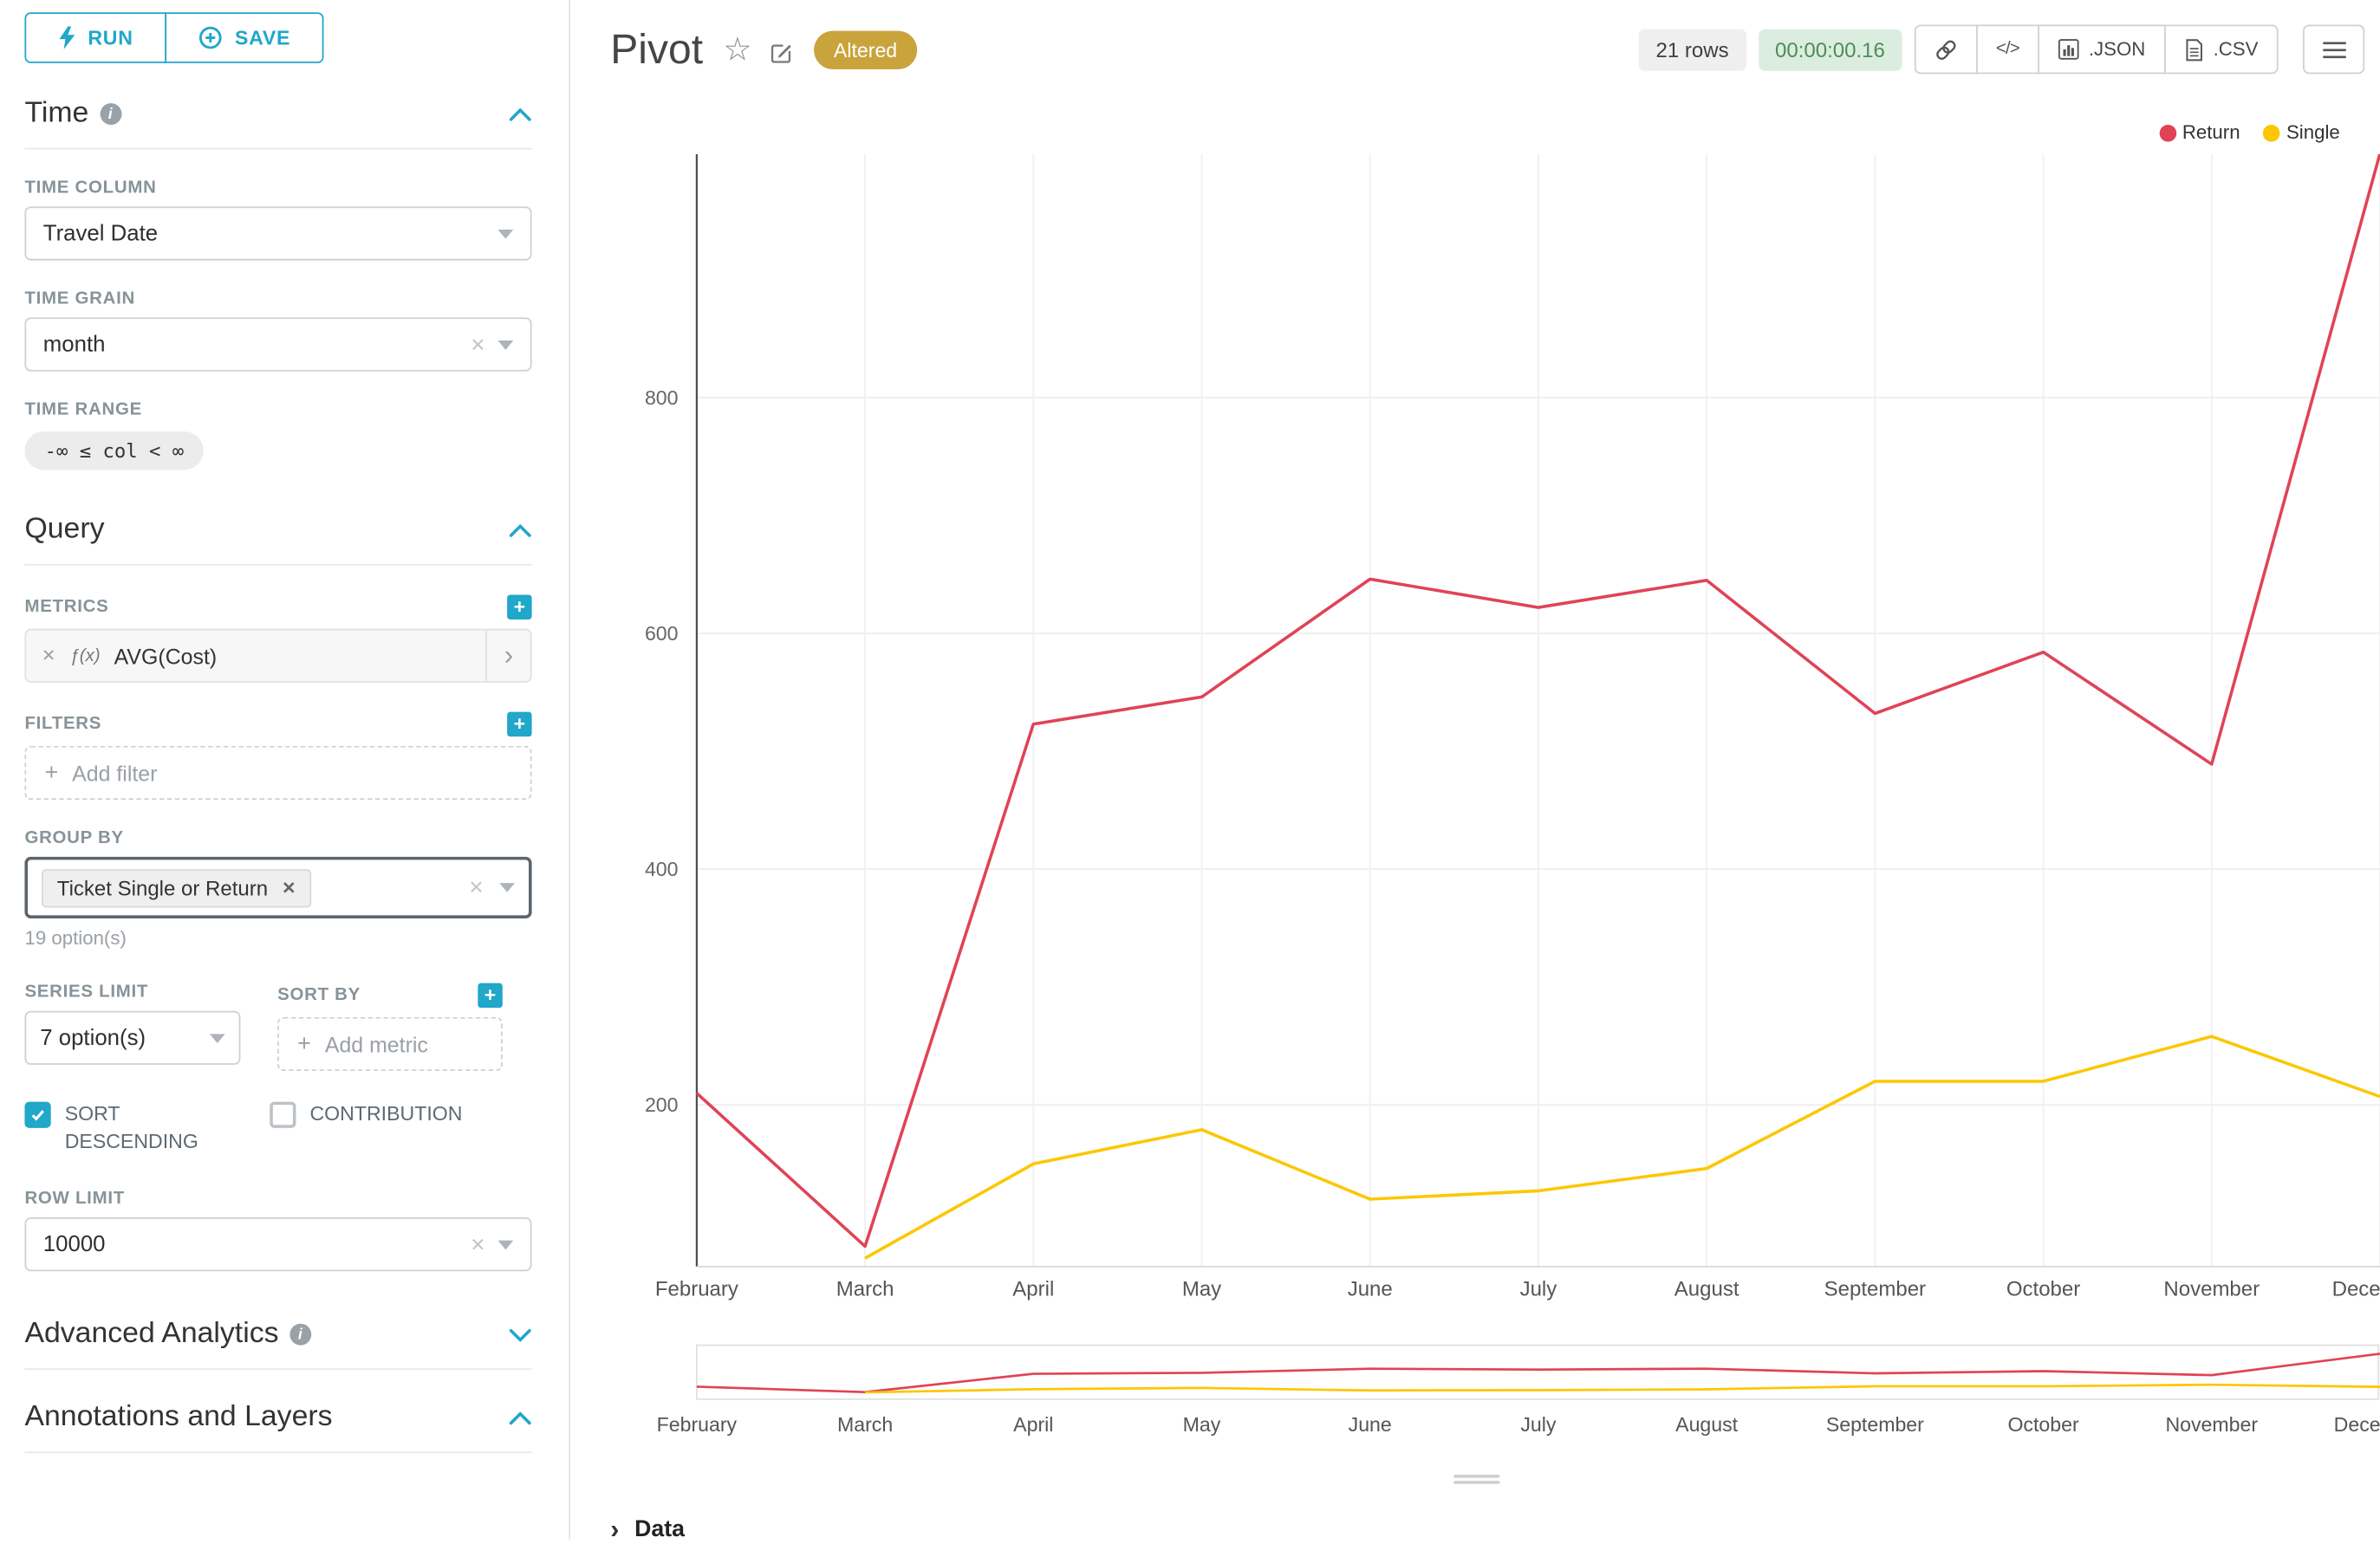  What do you see at coordinates (662, 634) in the screenshot?
I see `y-tick-label: 600` at bounding box center [662, 634].